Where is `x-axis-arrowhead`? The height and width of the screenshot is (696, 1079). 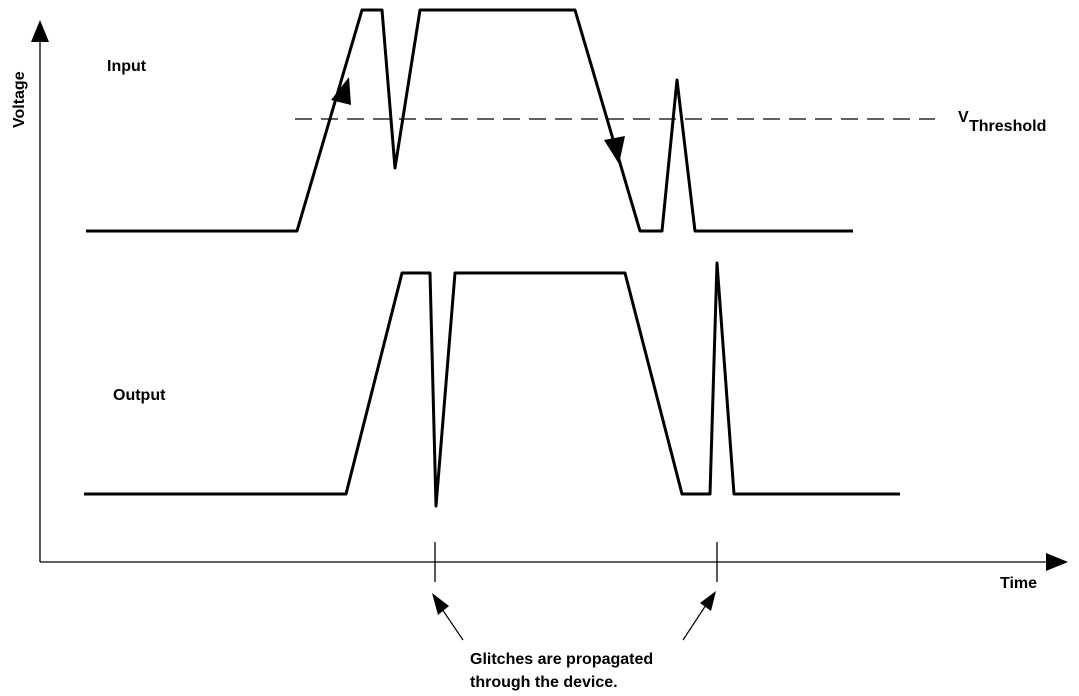
x-axis-arrowhead is located at coordinates (1057, 562).